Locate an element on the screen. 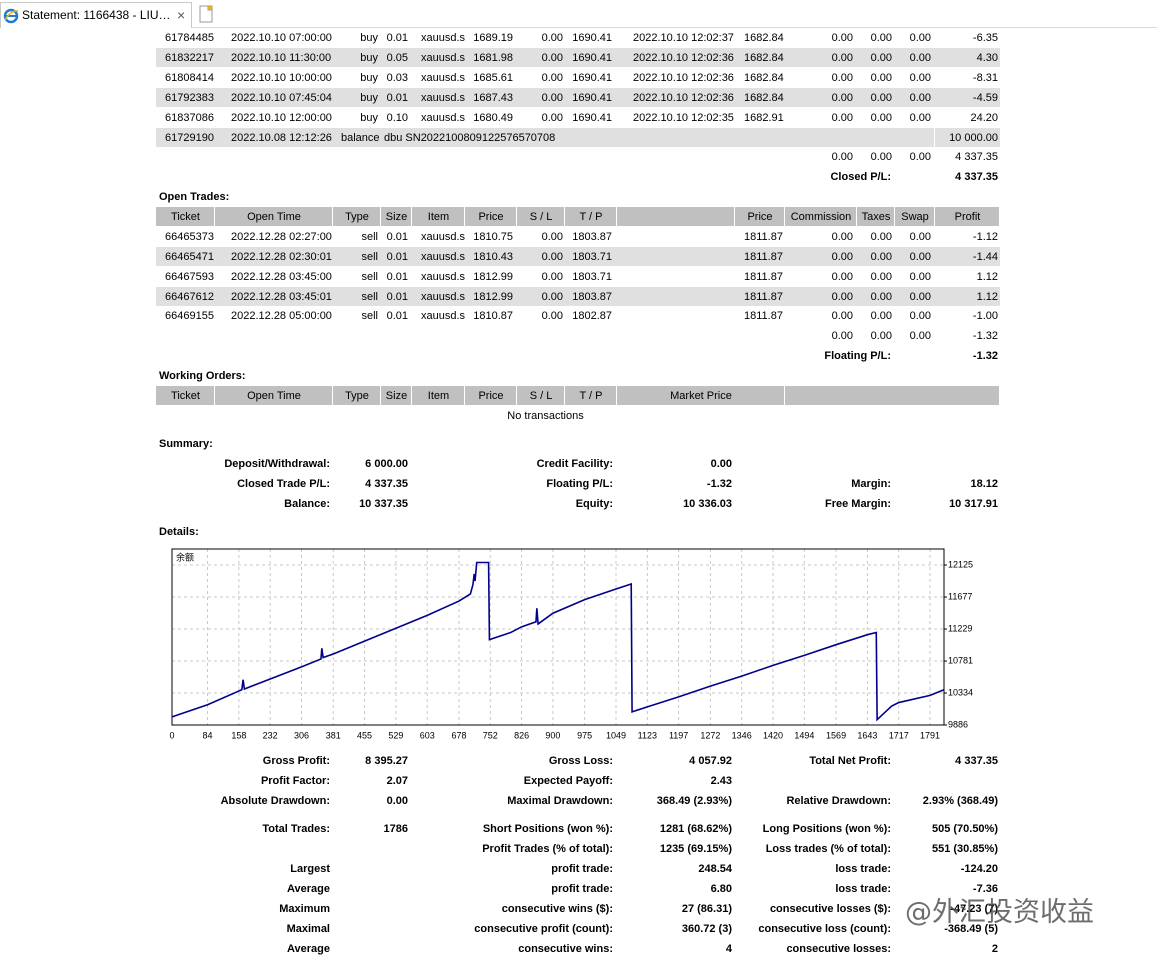  stat-label: loss trade: is located at coordinates (863, 889).